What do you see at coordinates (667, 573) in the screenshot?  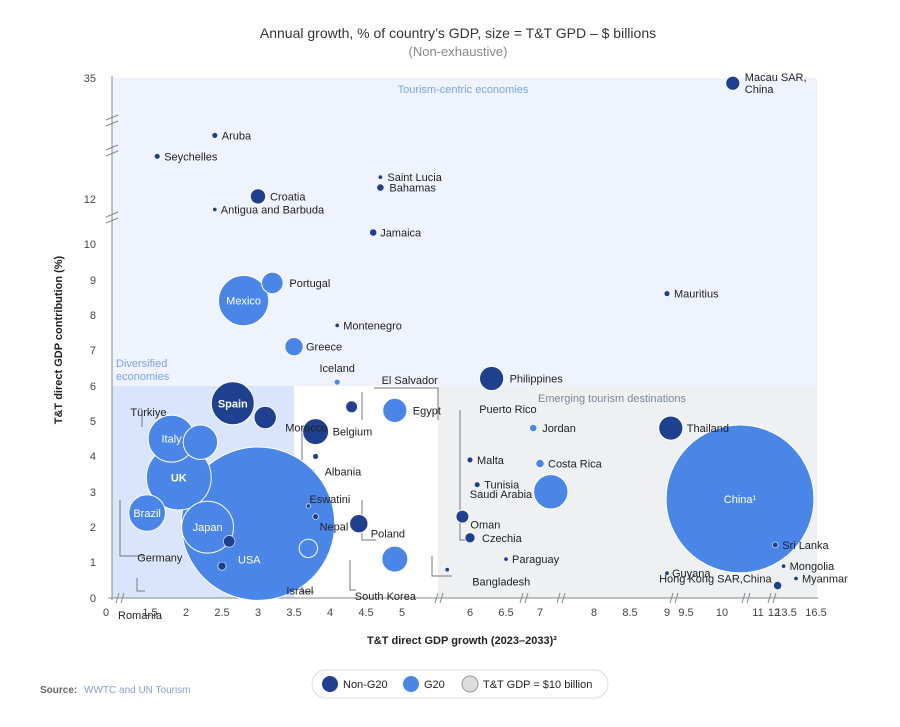 I see `bubble-guyana` at bounding box center [667, 573].